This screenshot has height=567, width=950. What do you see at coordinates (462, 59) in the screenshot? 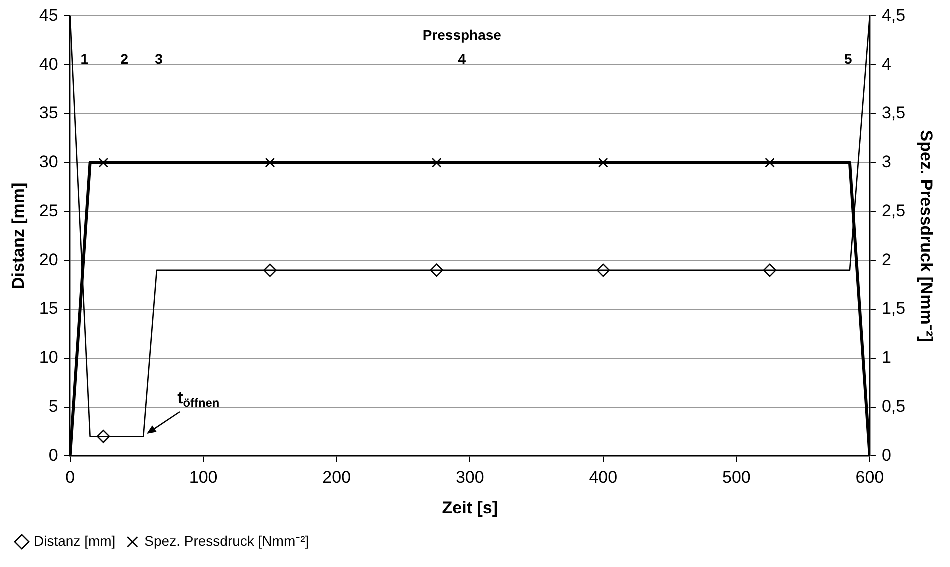
I see `annotation: 4` at bounding box center [462, 59].